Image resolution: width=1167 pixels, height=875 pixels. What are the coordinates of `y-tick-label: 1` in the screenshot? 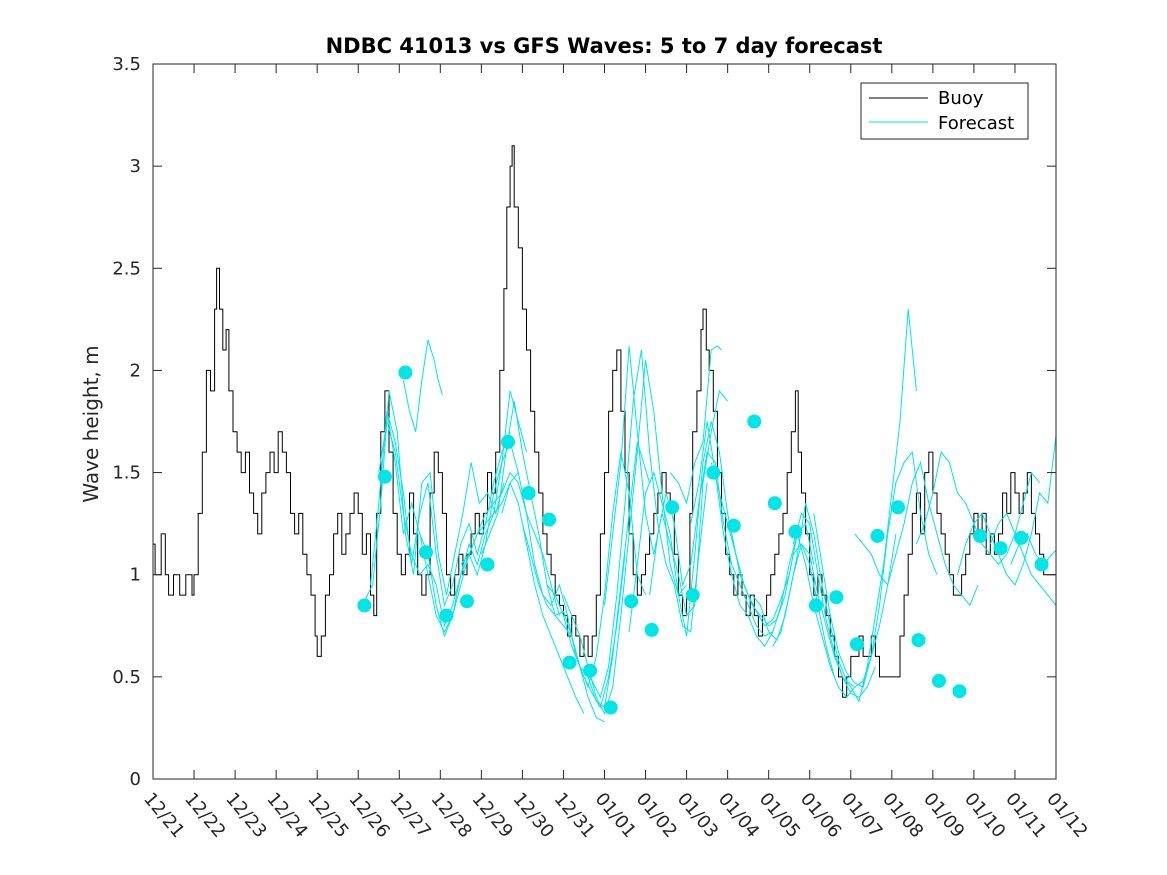 It's located at (135, 575).